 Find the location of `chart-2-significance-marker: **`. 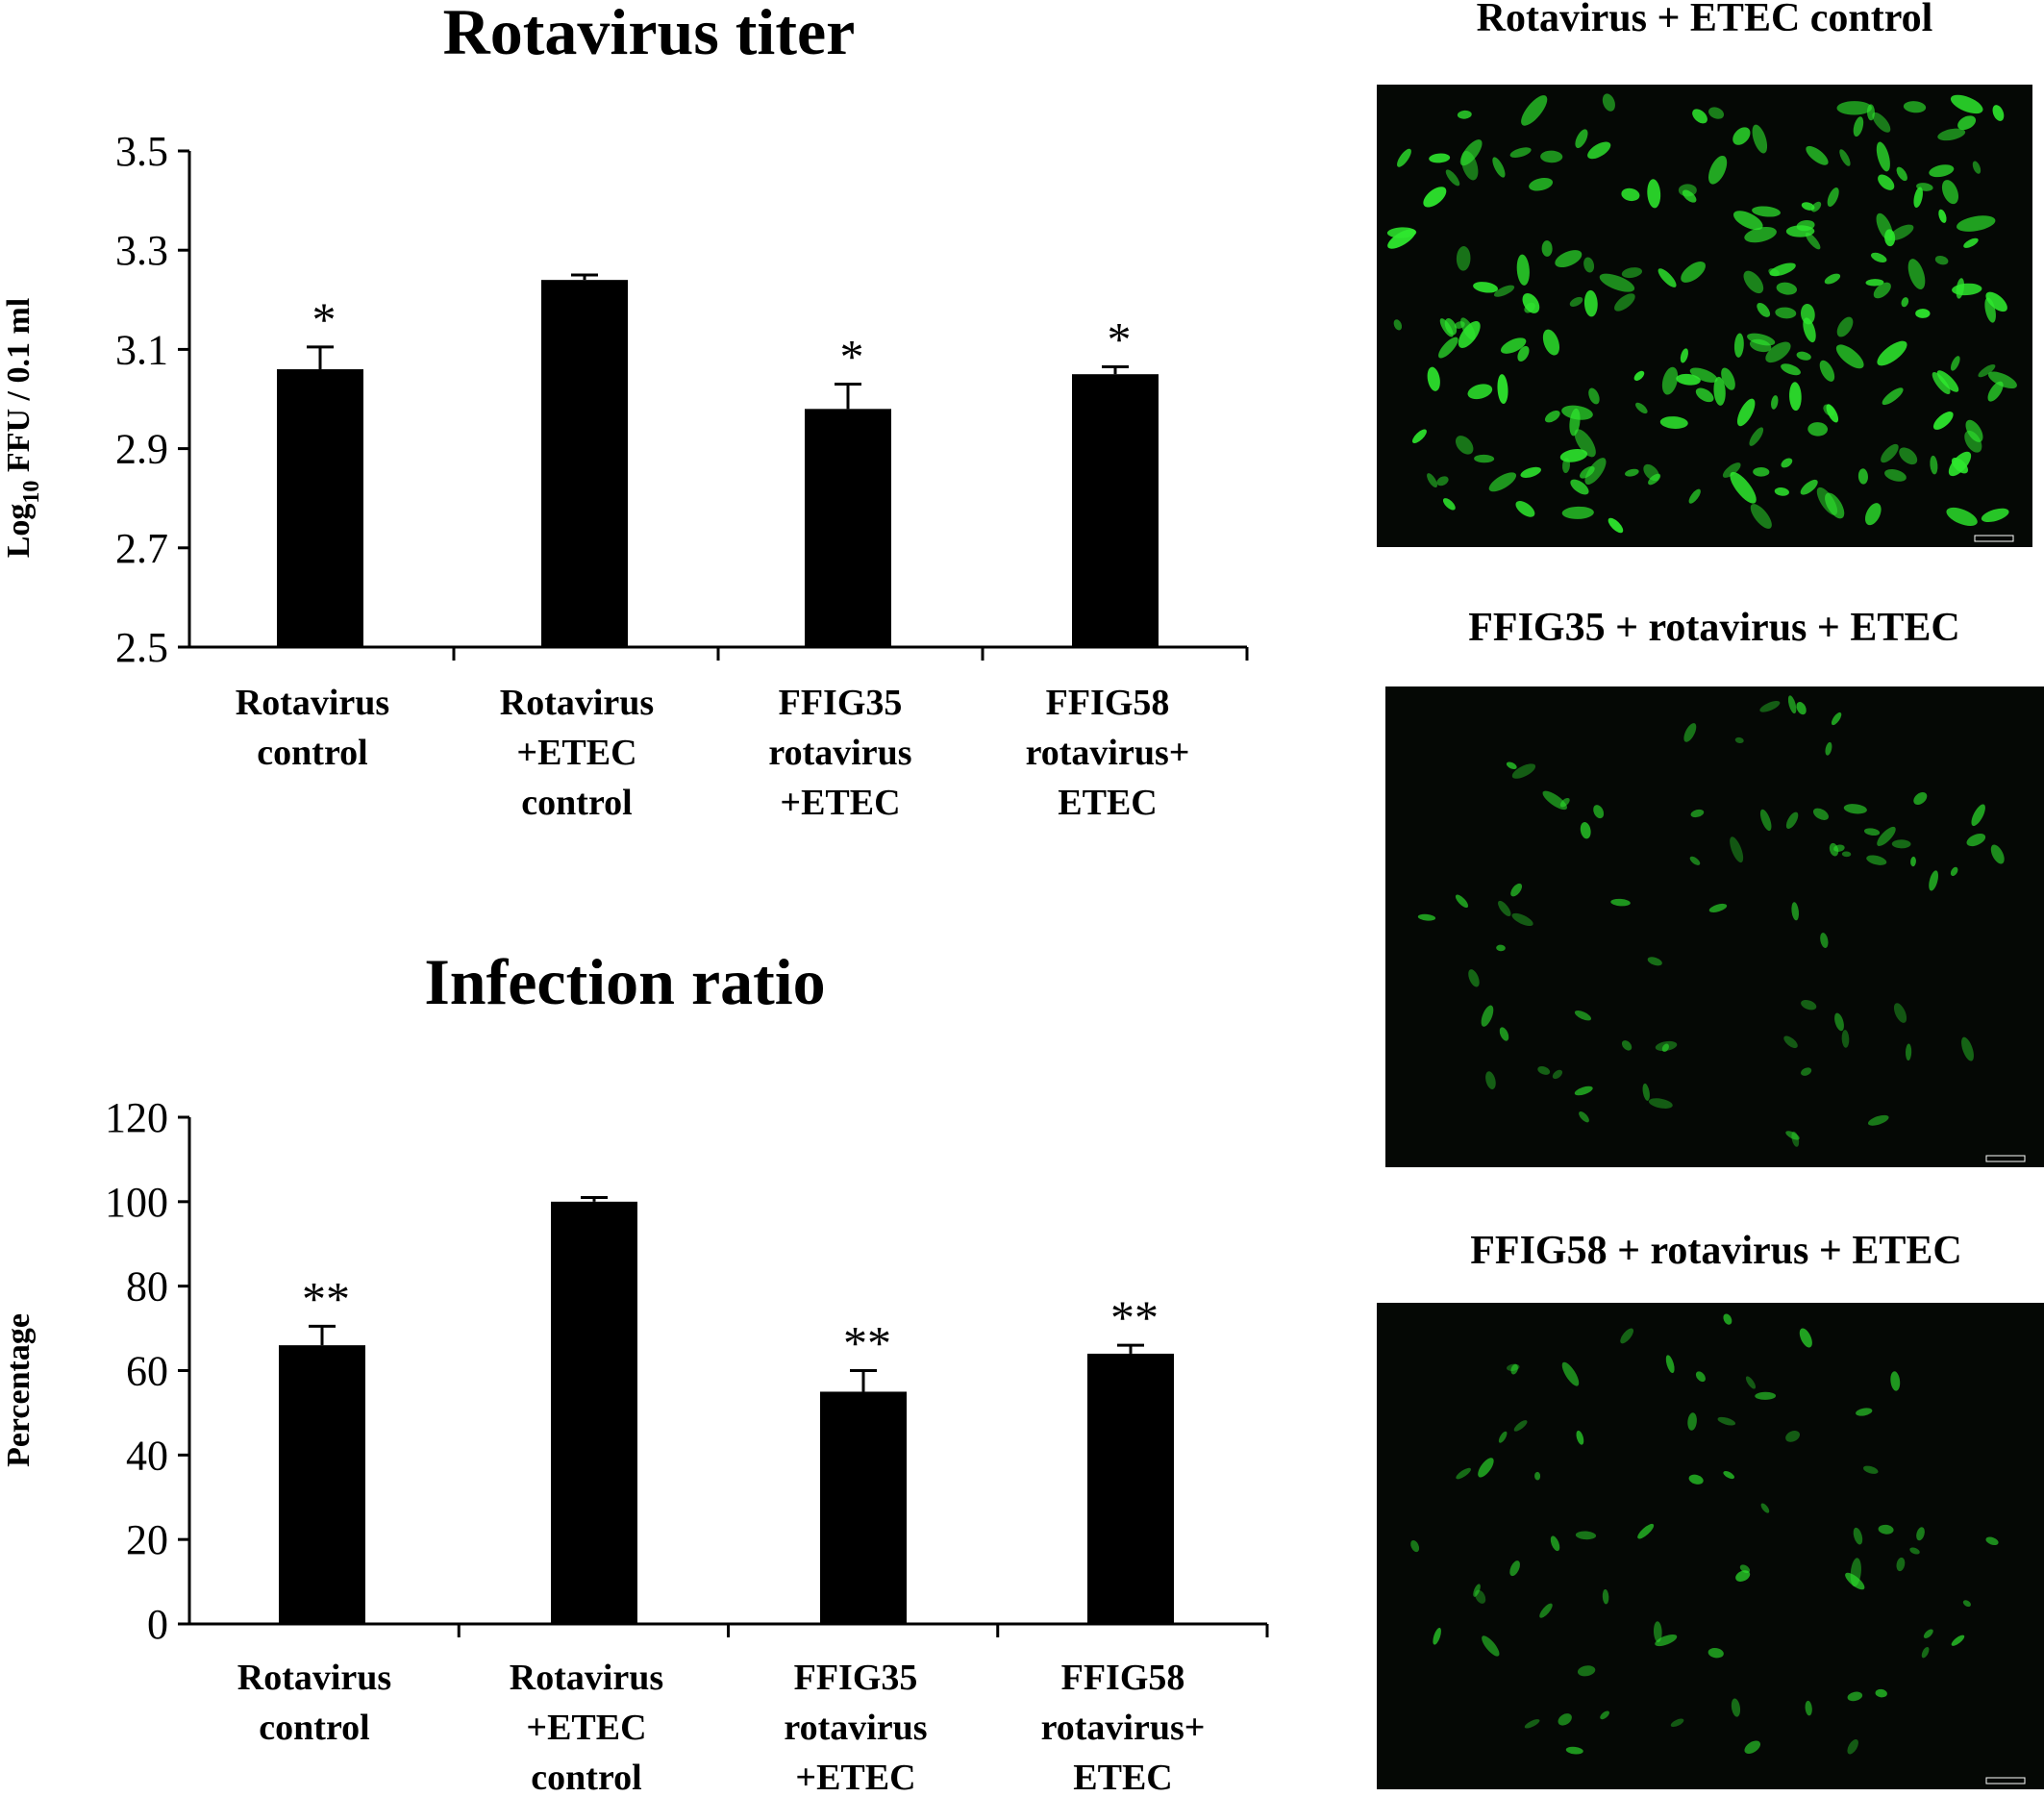

chart-2-significance-marker: ** is located at coordinates (326, 1298).